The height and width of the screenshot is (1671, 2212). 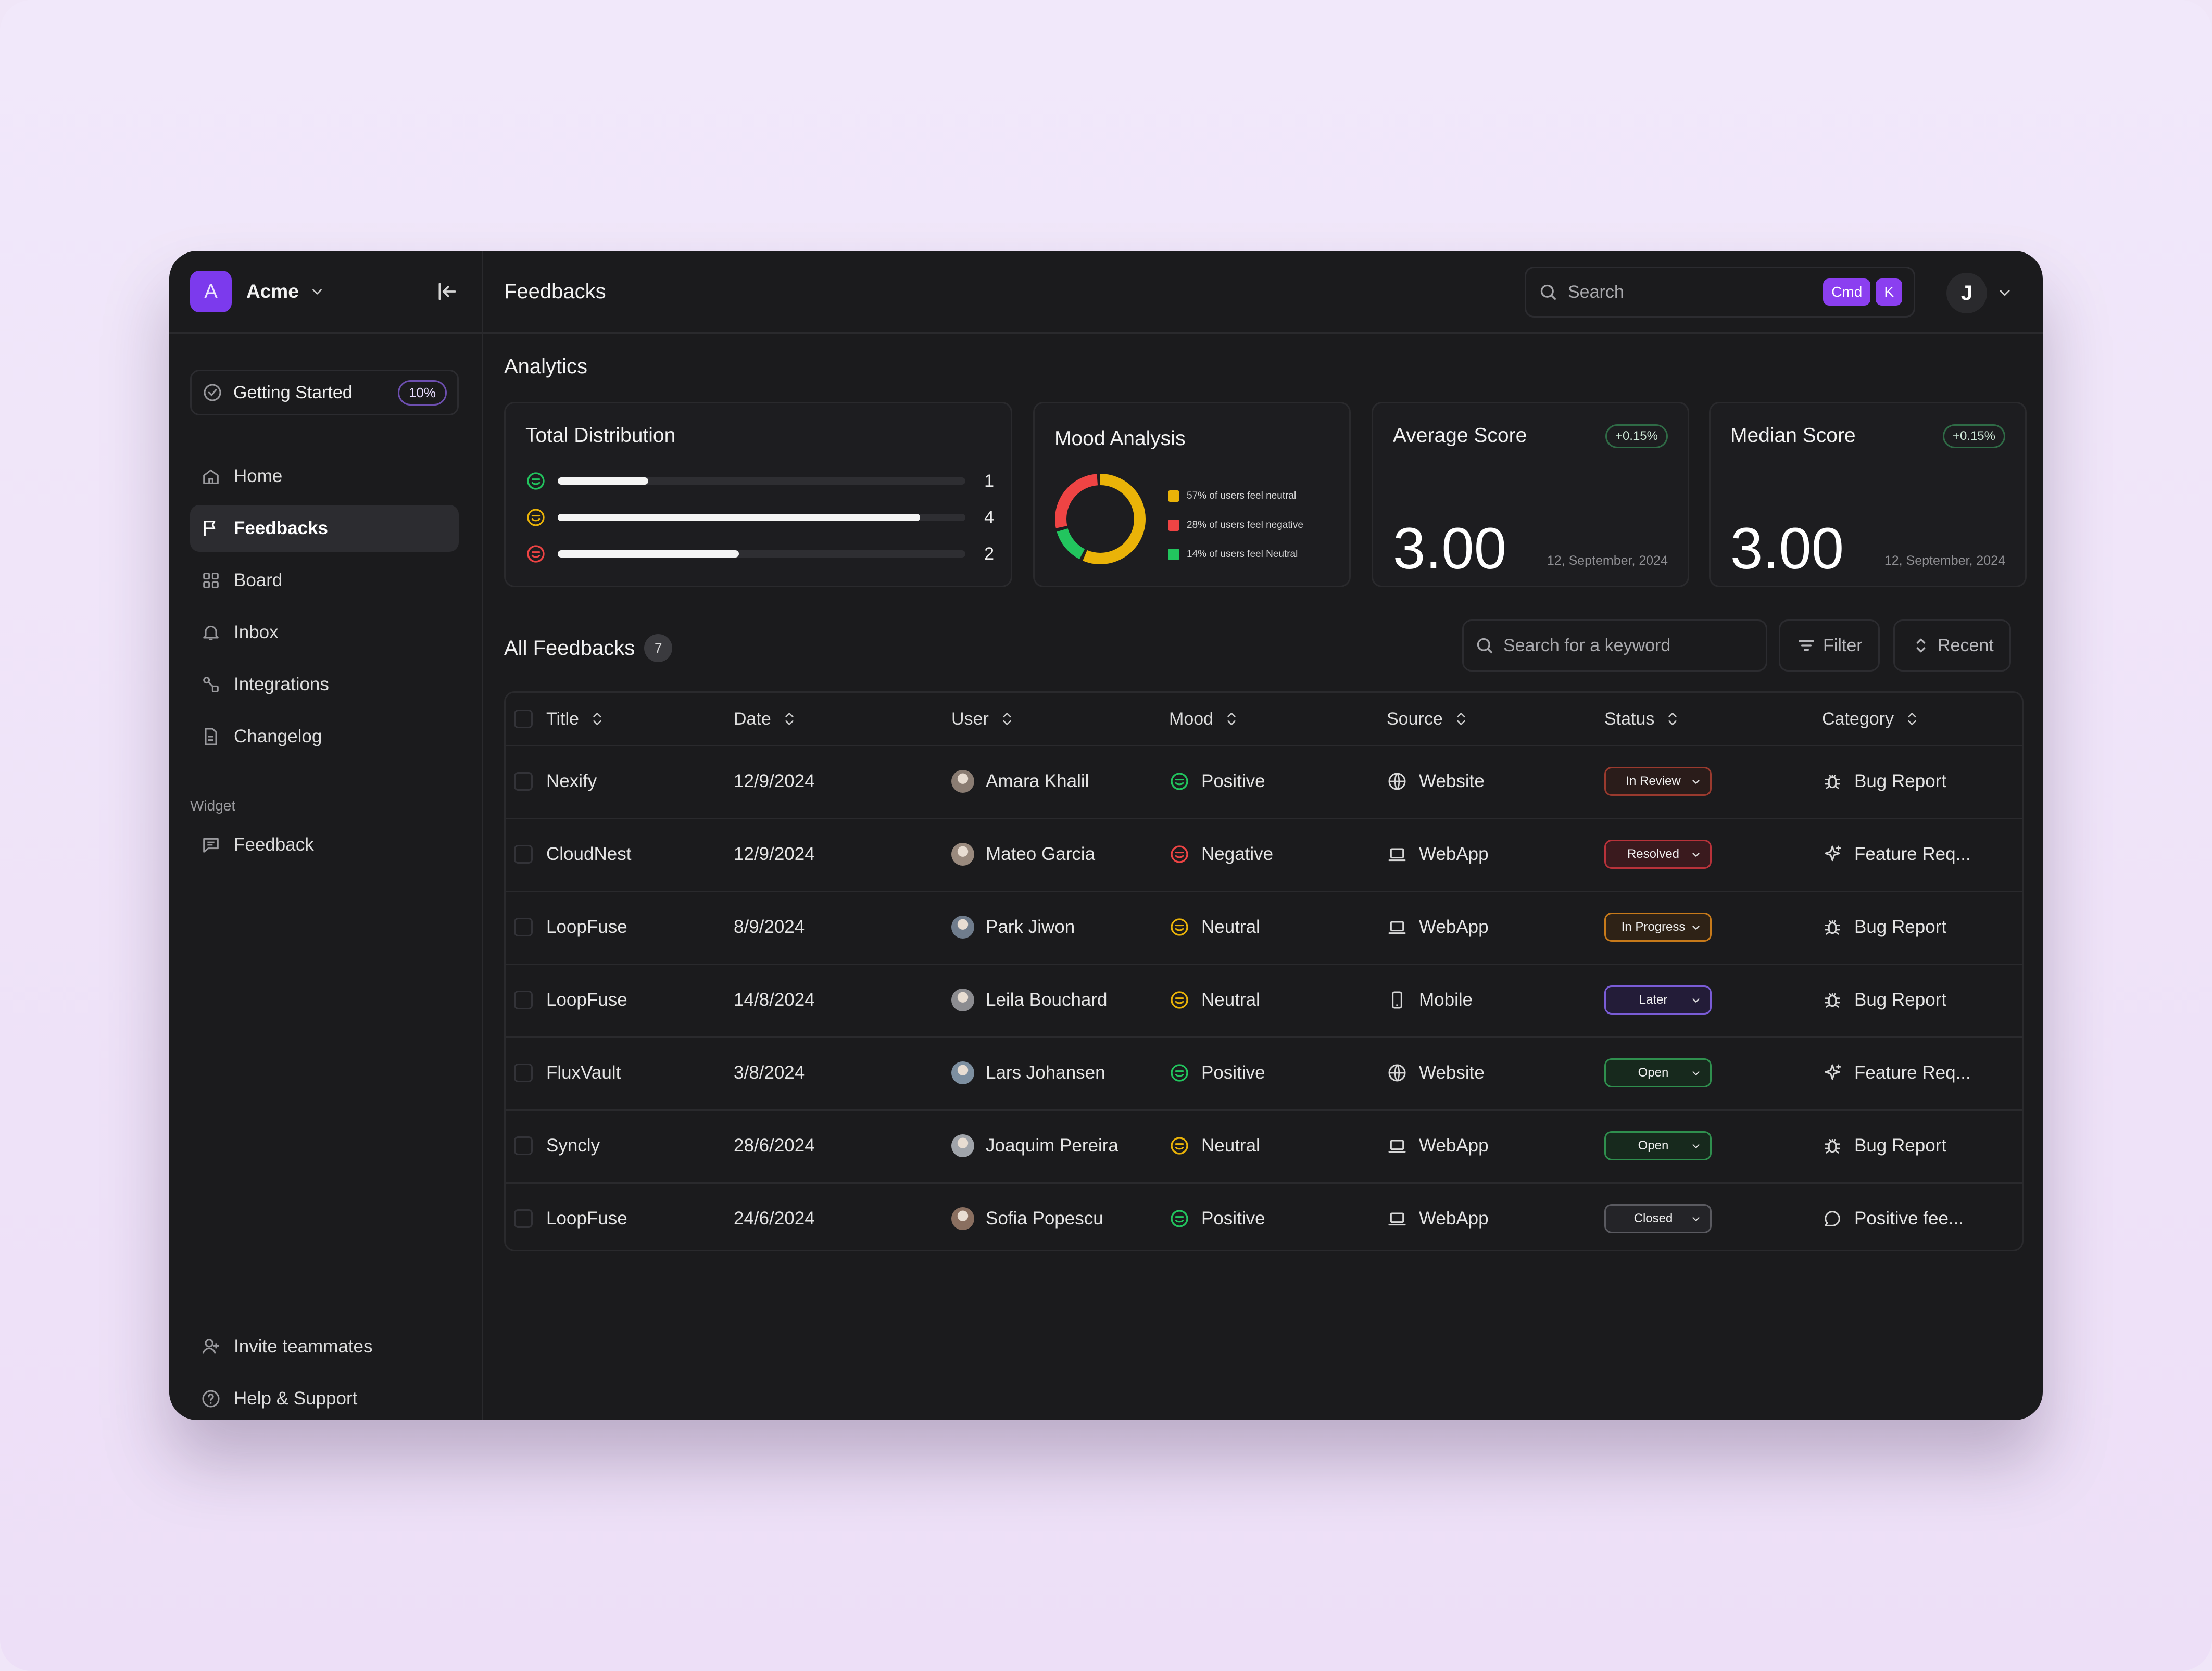 What do you see at coordinates (324, 845) in the screenshot?
I see `sidebar-item-feedback-widget: Feedback` at bounding box center [324, 845].